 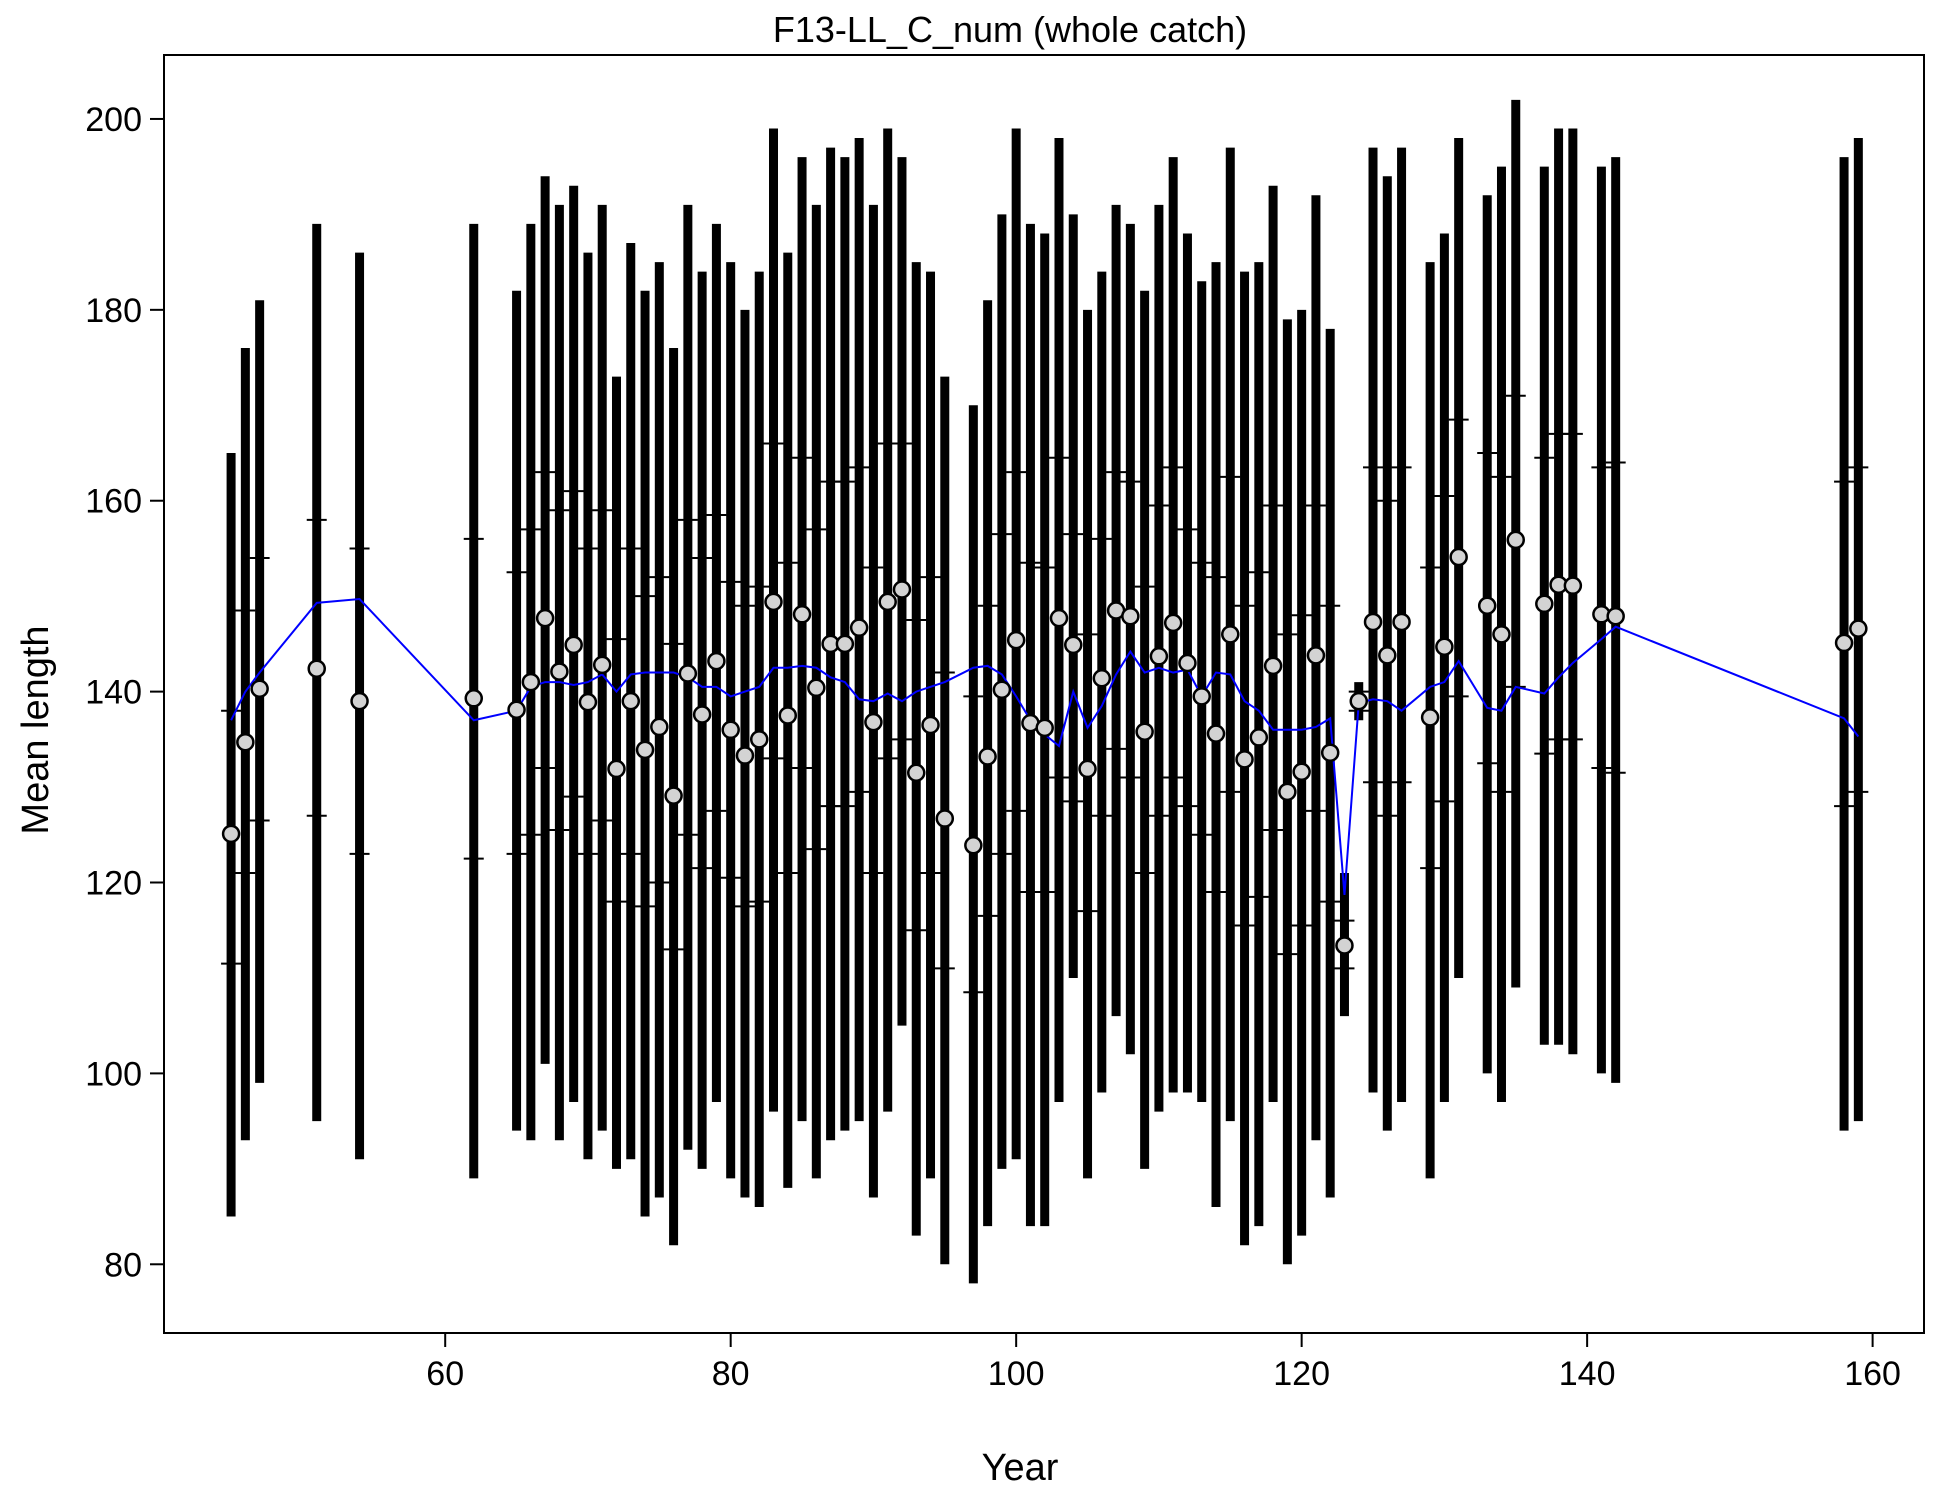 What do you see at coordinates (1010, 29) in the screenshot?
I see `chart-title: F13-LL_C_num (whole catch)` at bounding box center [1010, 29].